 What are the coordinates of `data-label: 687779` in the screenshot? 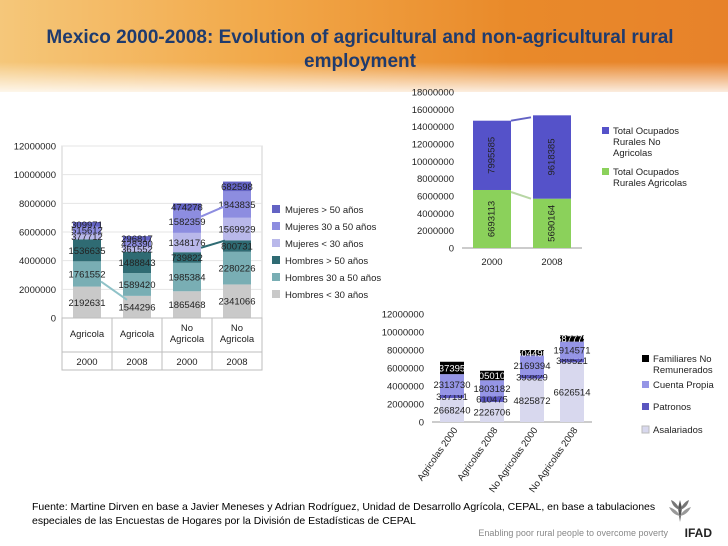 It's located at (572, 339).